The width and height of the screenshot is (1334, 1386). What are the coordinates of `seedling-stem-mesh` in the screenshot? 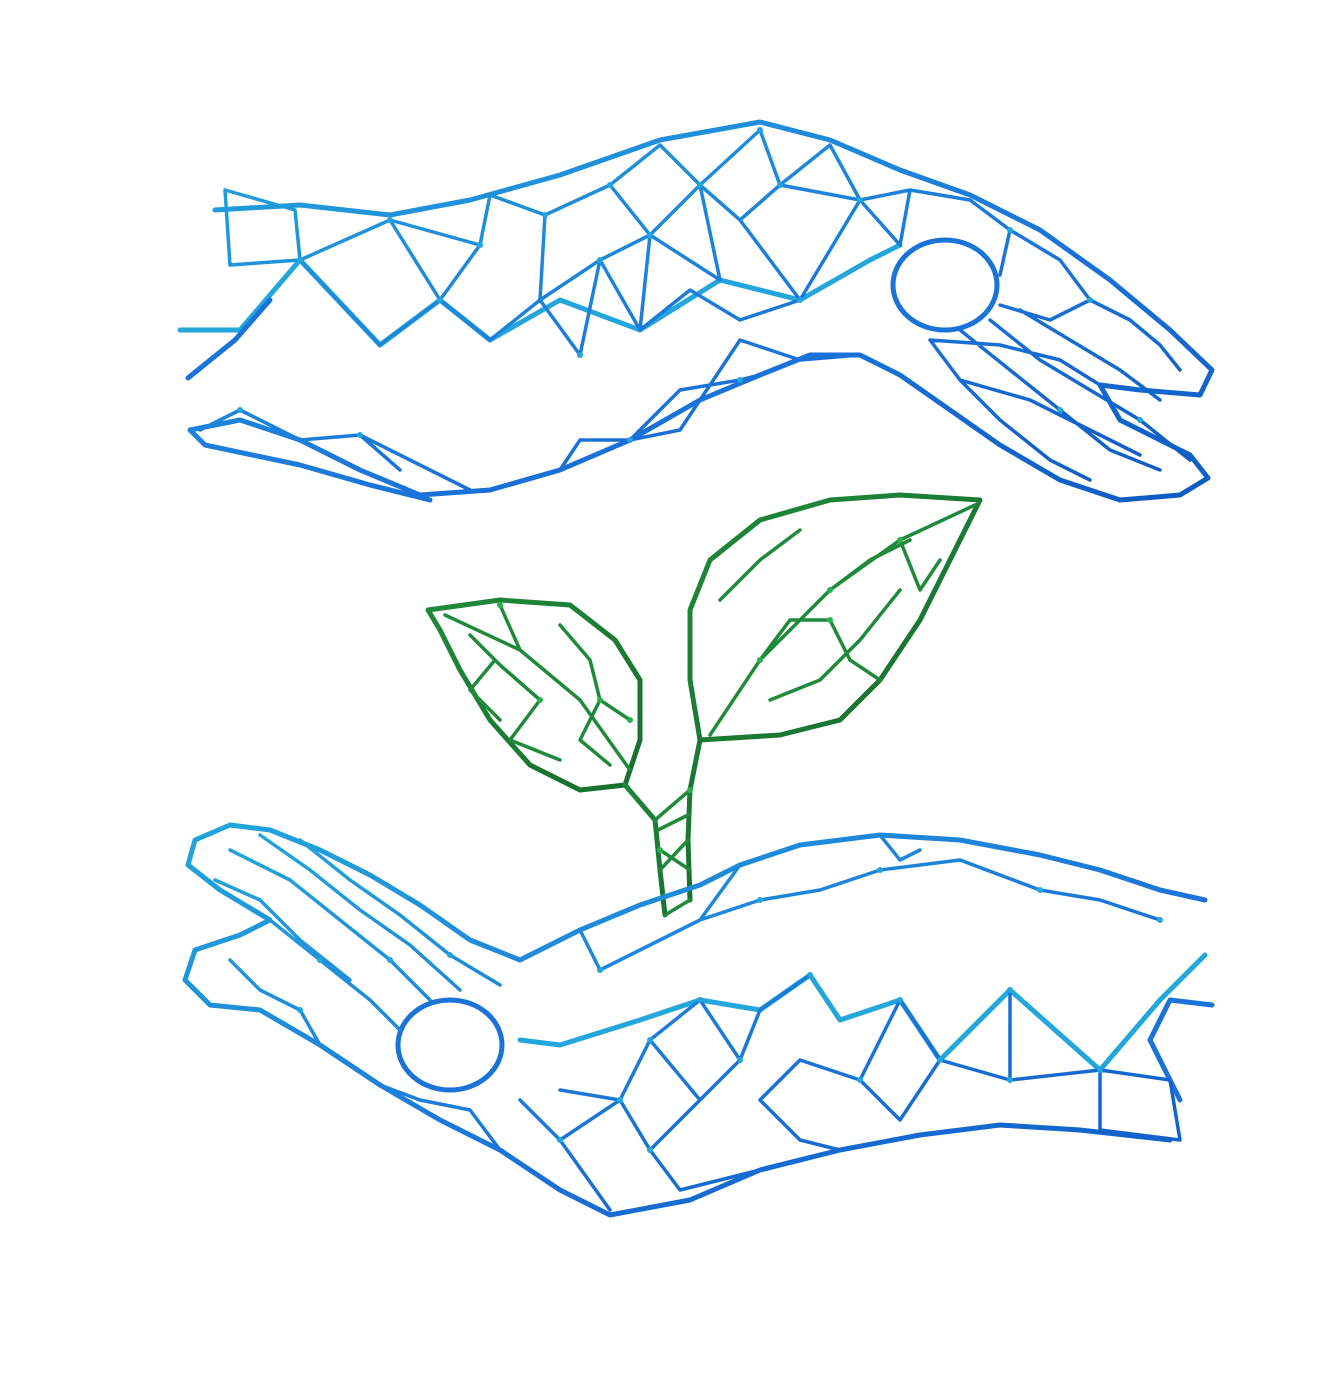 It's located at (672, 852).